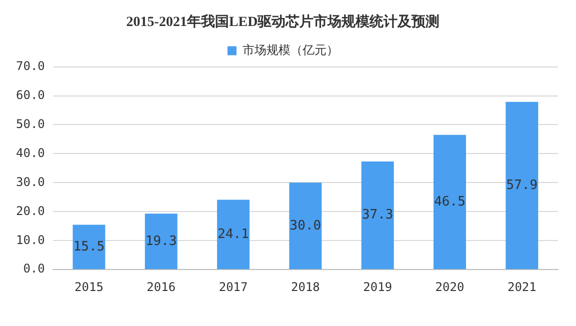 The height and width of the screenshot is (326, 576). What do you see at coordinates (30, 153) in the screenshot?
I see `y-tick-label: 40.0` at bounding box center [30, 153].